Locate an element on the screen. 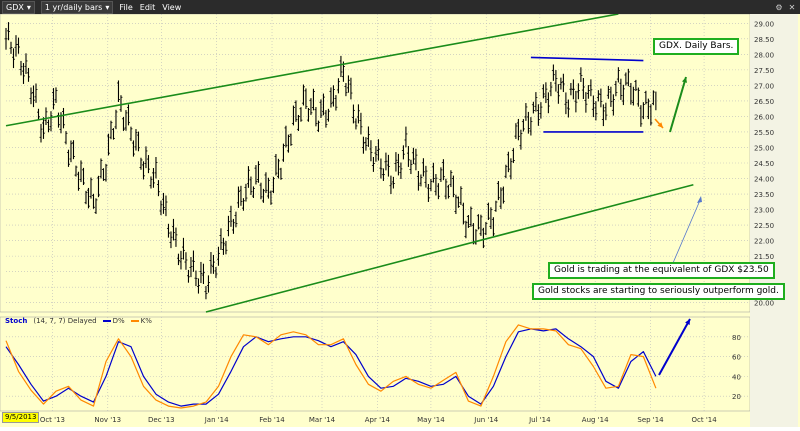 This screenshot has height=431, width=800. y-tick-label: 27.00 is located at coordinates (764, 86).